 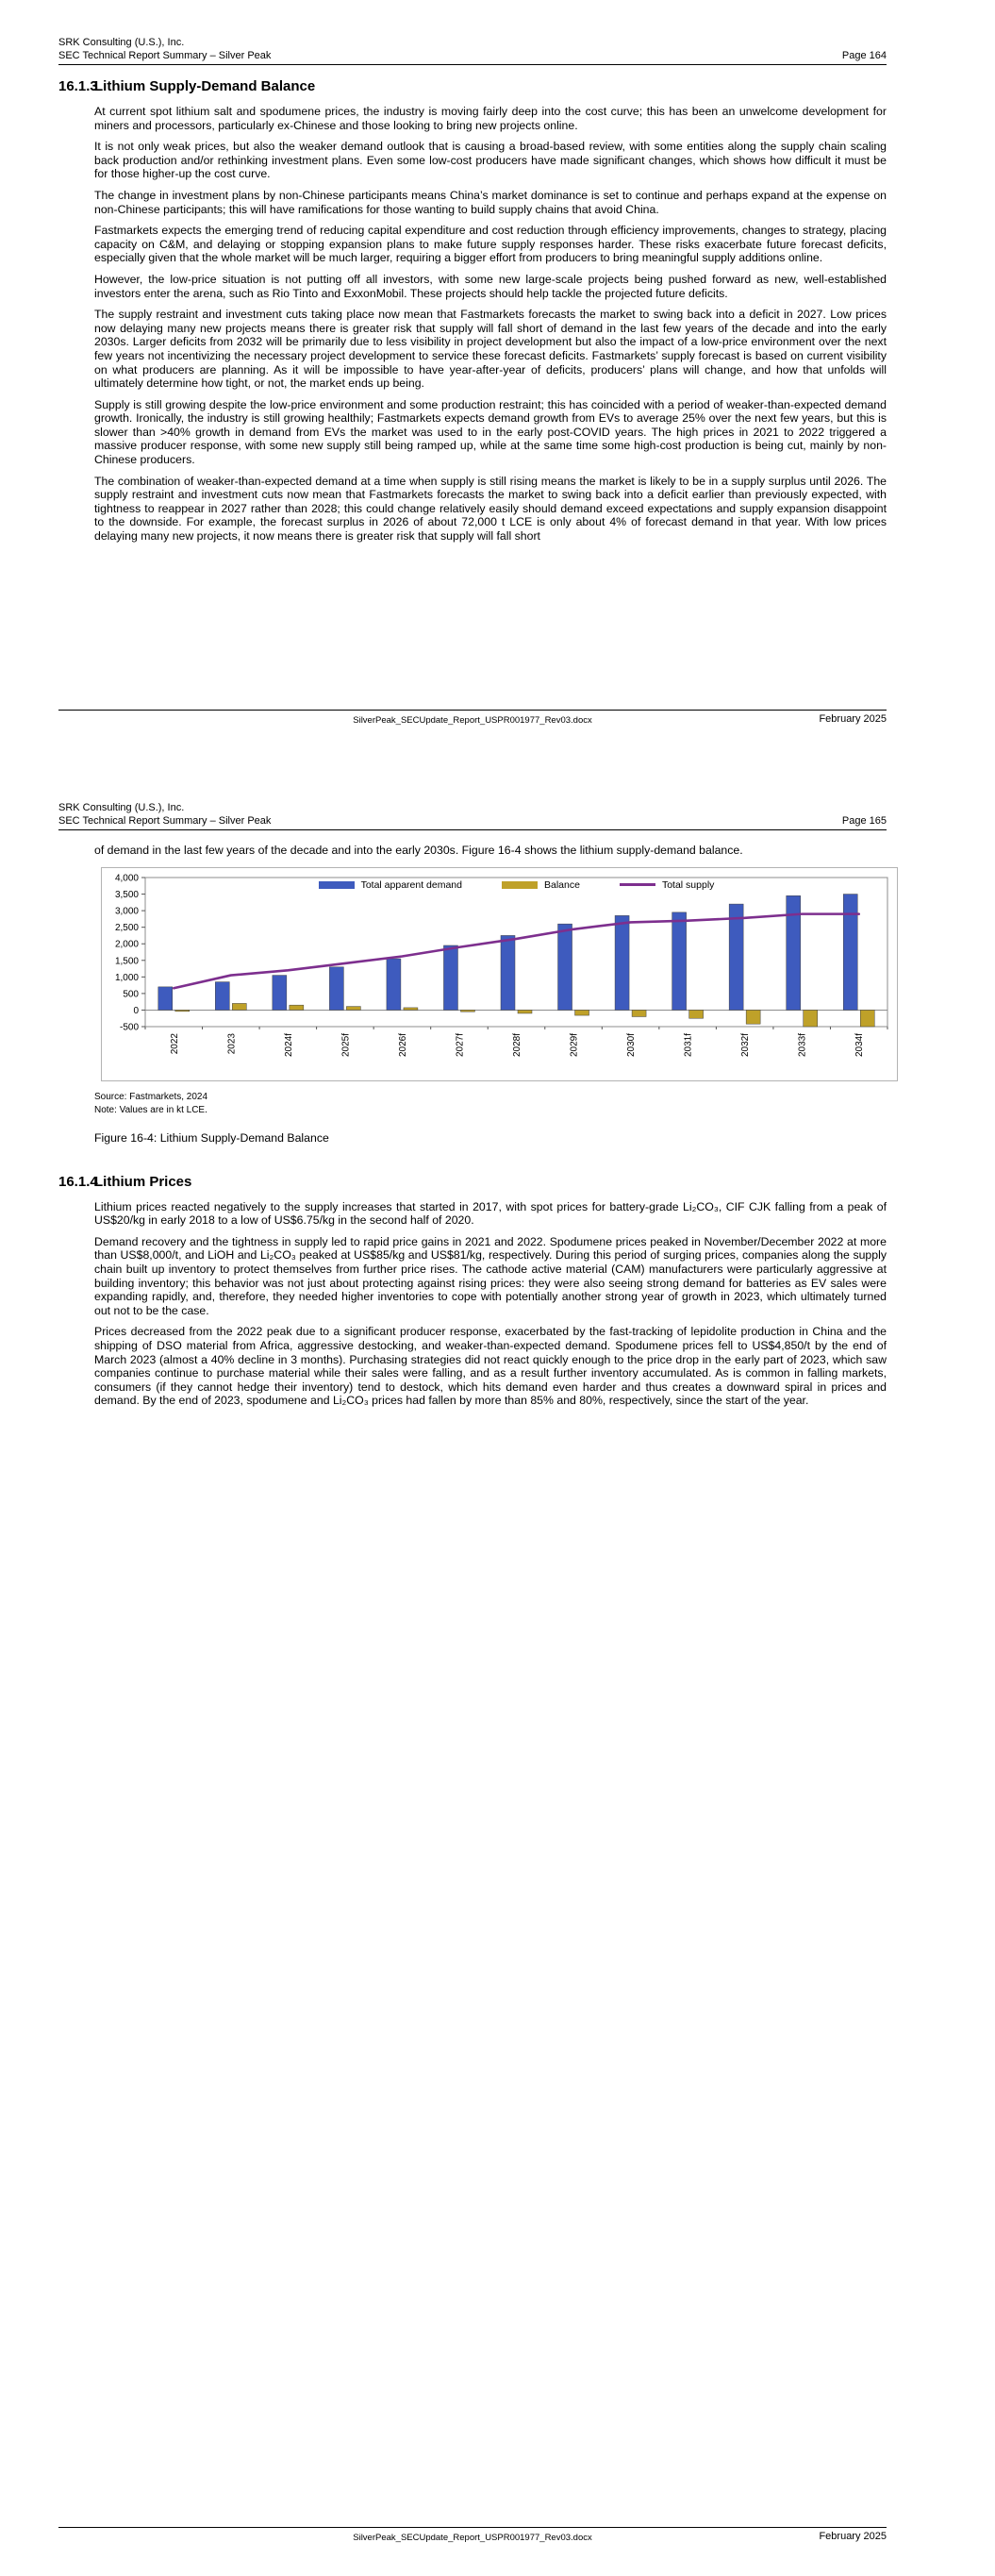 I want to click on chart-legend: Total apparent demand Balance Total supply, so click(x=516, y=885).